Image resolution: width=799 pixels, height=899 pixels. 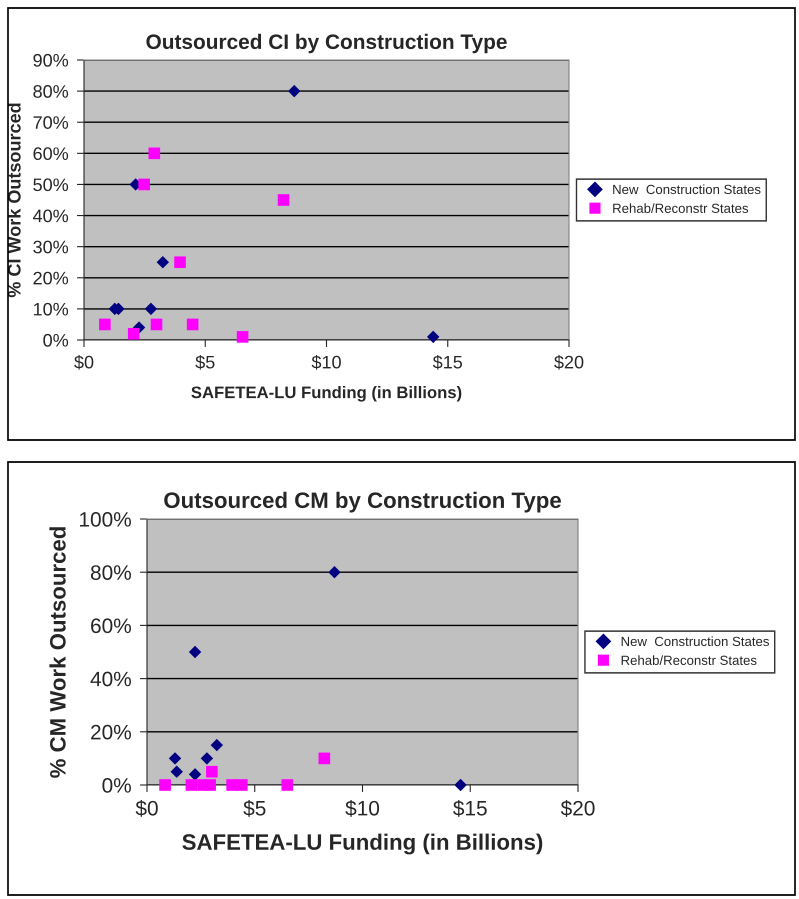 What do you see at coordinates (14, 201) in the screenshot?
I see `y-axis-title: % CI Work Outsourced` at bounding box center [14, 201].